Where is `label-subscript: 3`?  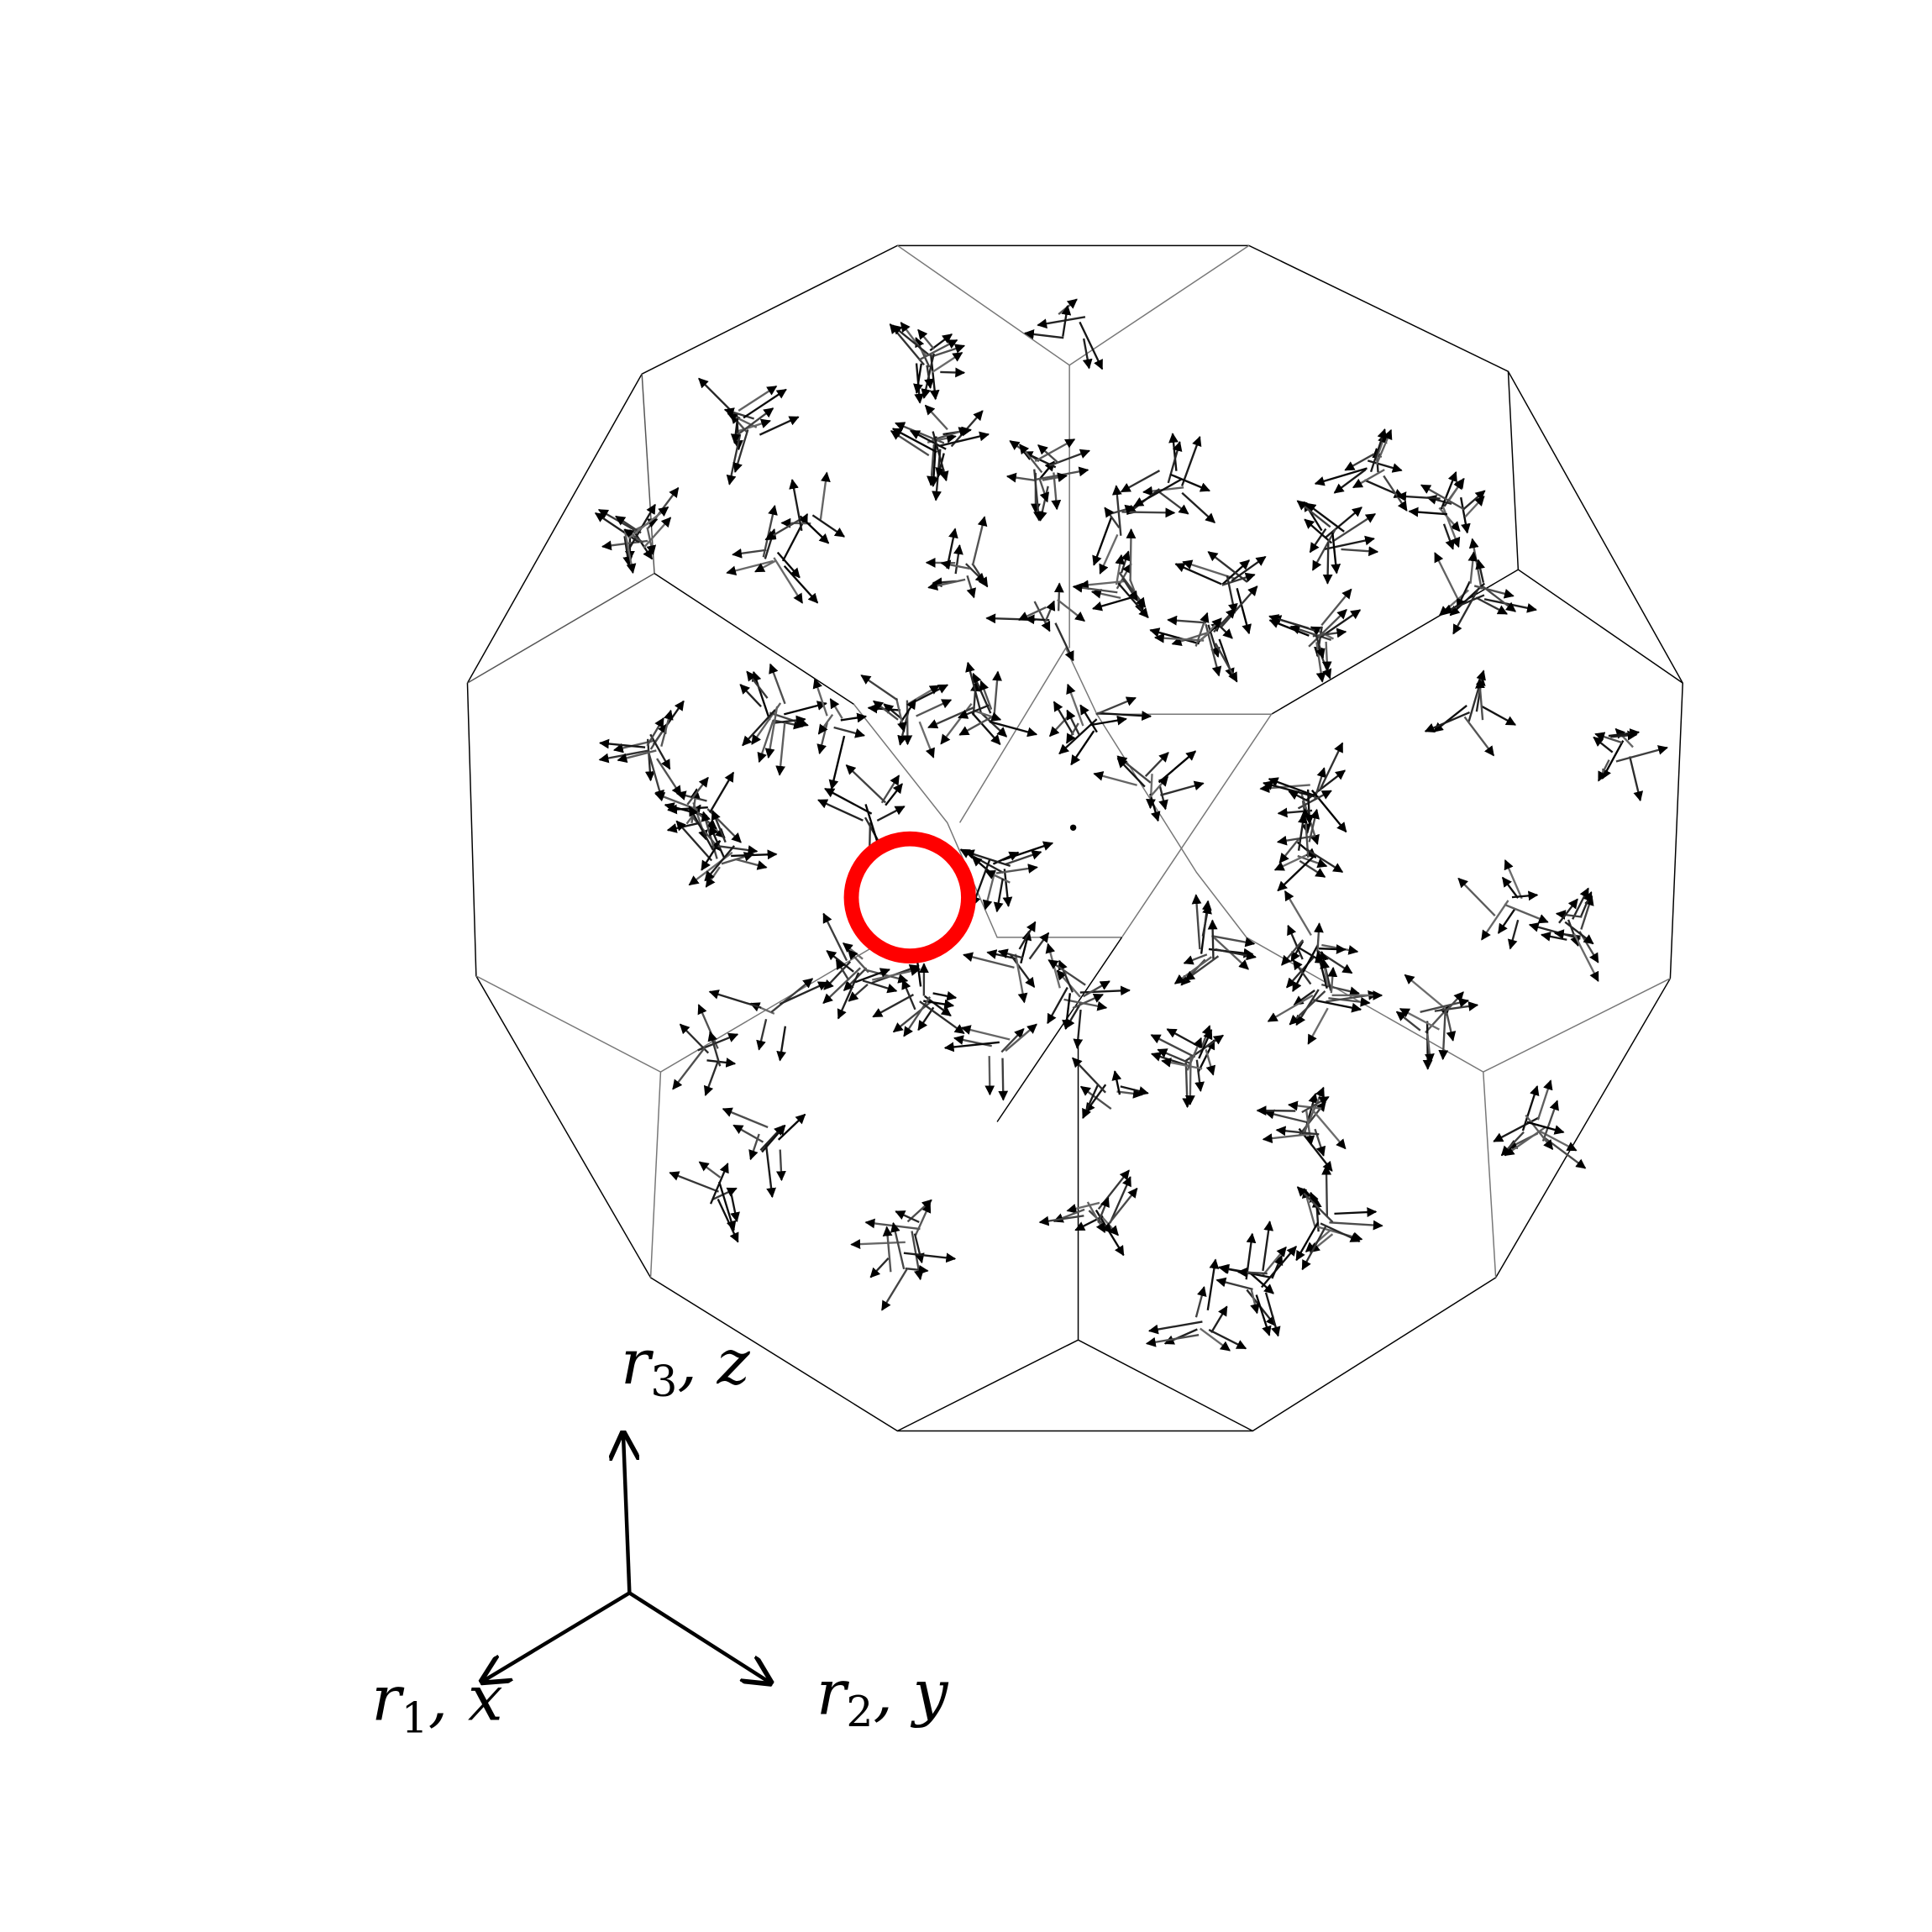
label-subscript: 3 is located at coordinates (663, 1381).